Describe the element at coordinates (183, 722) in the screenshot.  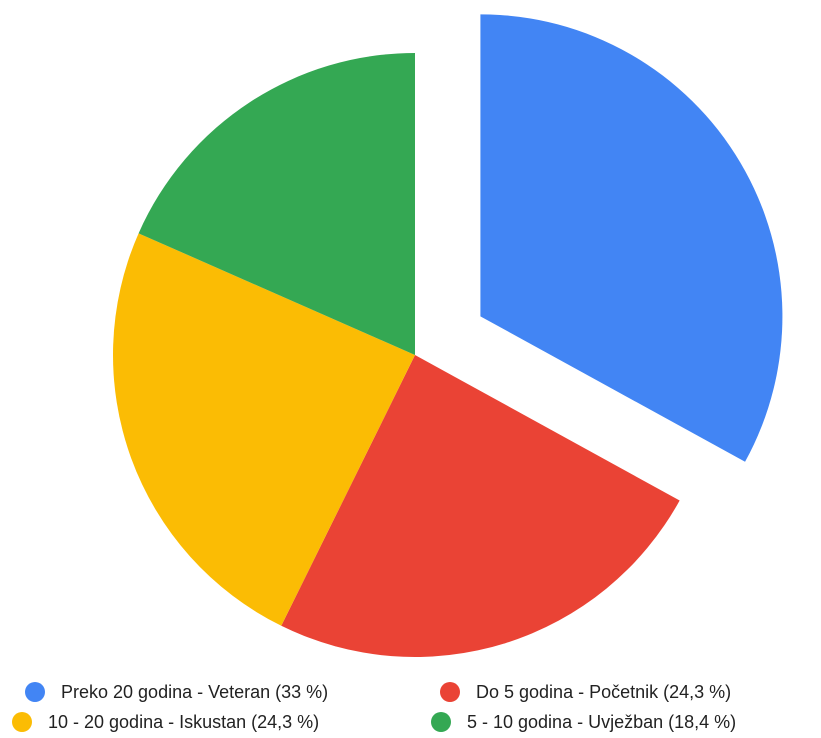
I see `legend-label: 10 - 20 godina - Iskustan (24,3 %)` at that location.